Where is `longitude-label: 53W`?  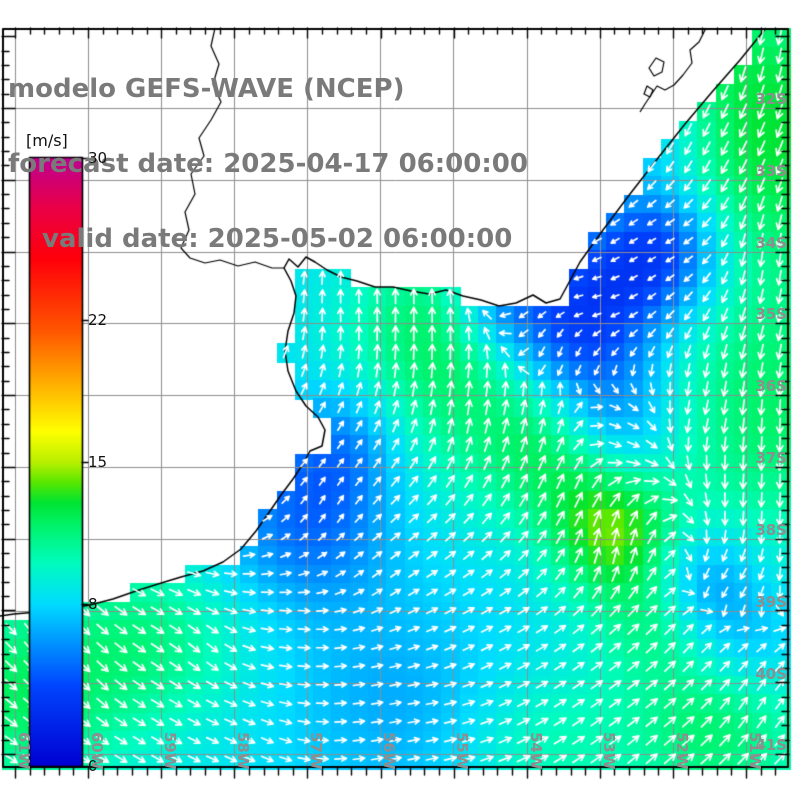
longitude-label: 53W is located at coordinates (609, 751).